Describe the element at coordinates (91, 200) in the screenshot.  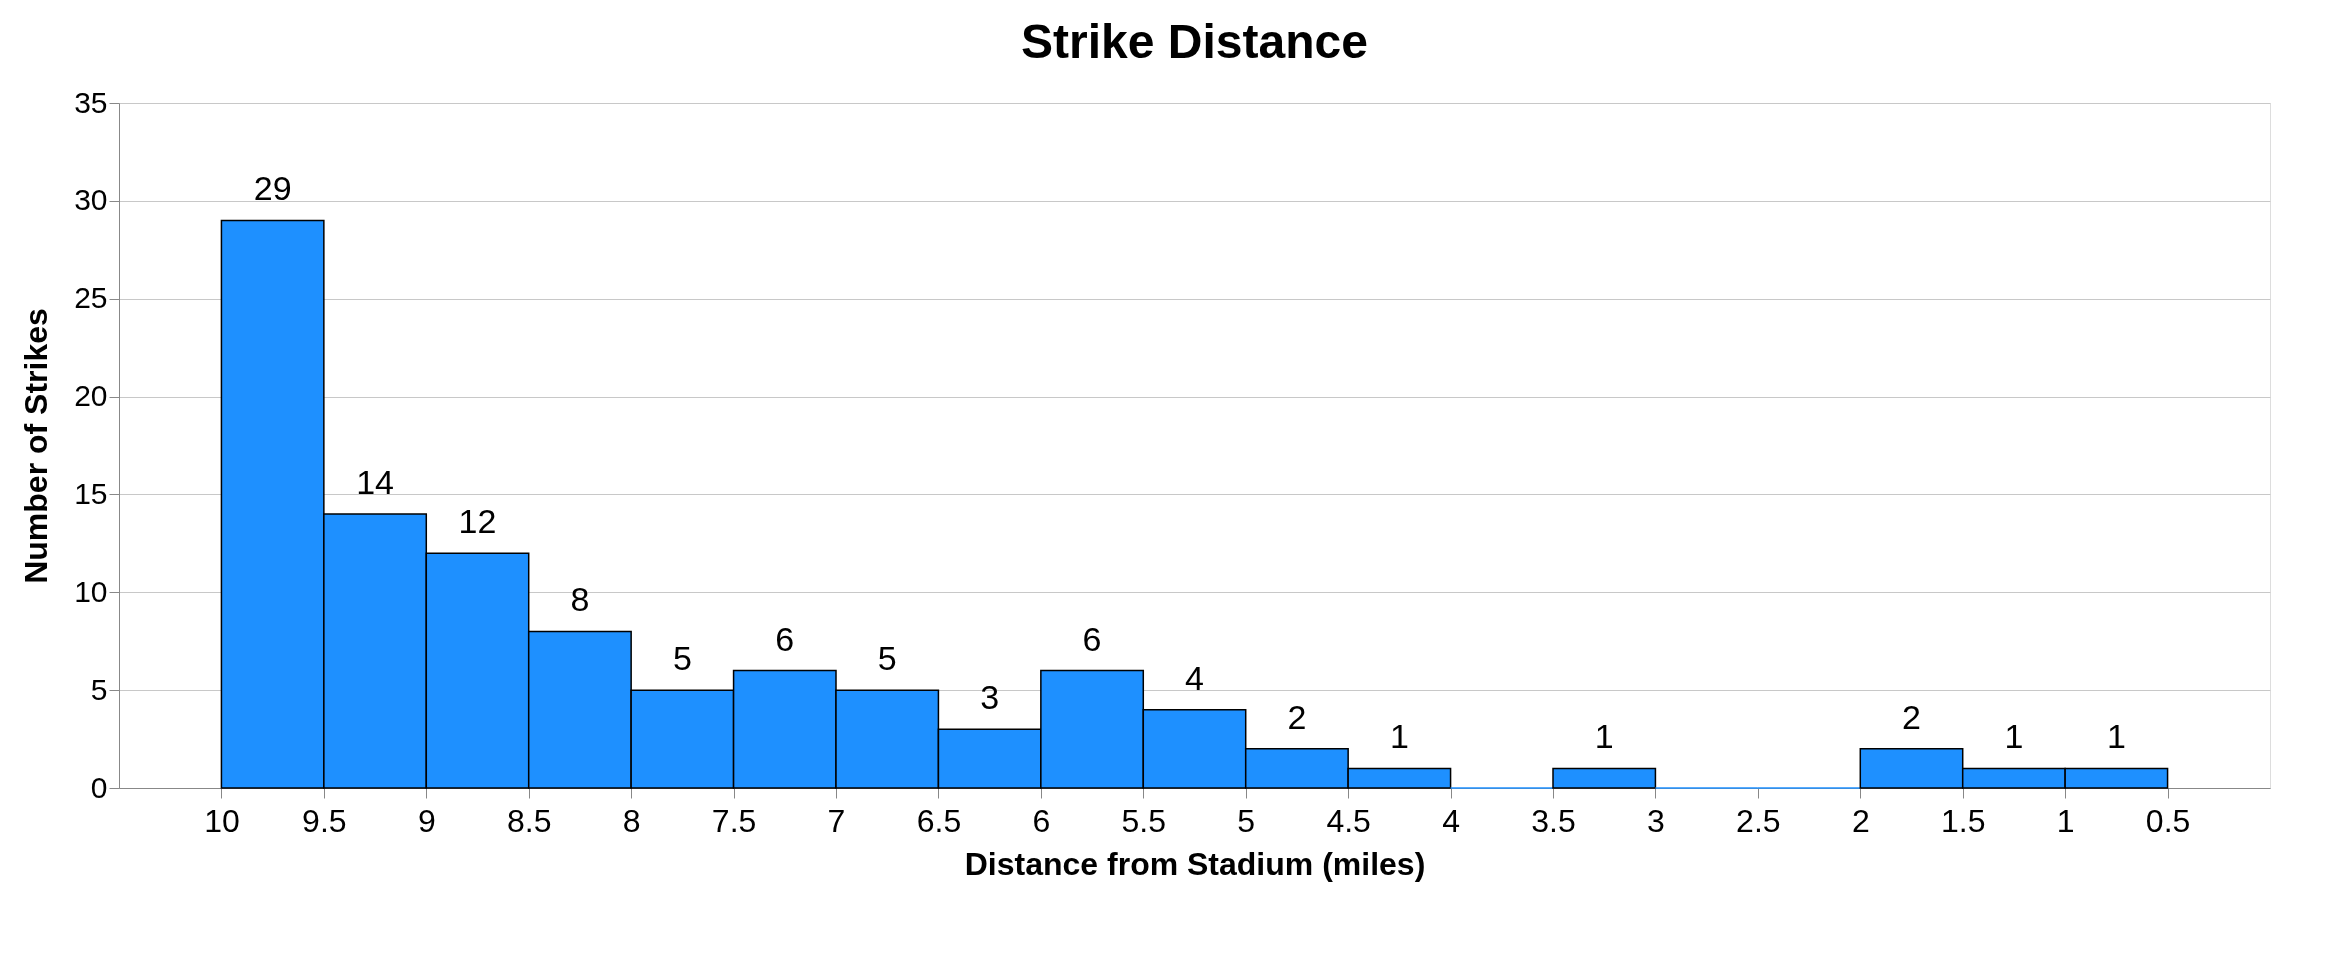
I see `y-tick-label: 30` at that location.